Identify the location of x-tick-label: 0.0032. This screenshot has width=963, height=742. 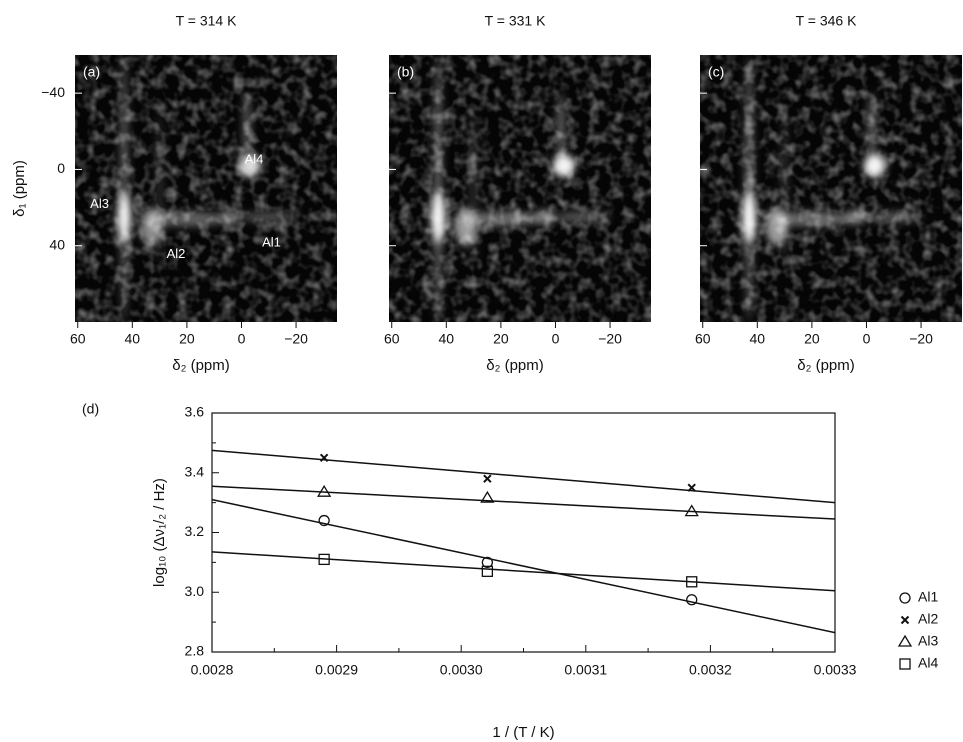
(710, 670).